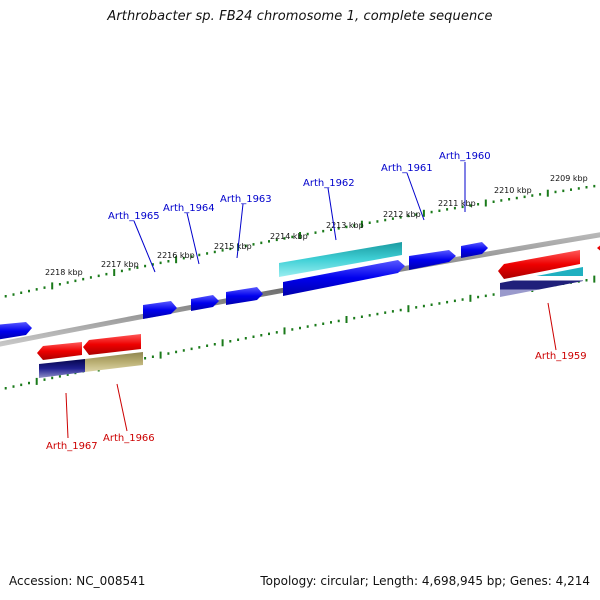 This screenshot has width=600, height=600. Describe the element at coordinates (329, 183) in the screenshot. I see `gene-label-arth-1962: Arth_1962` at that location.